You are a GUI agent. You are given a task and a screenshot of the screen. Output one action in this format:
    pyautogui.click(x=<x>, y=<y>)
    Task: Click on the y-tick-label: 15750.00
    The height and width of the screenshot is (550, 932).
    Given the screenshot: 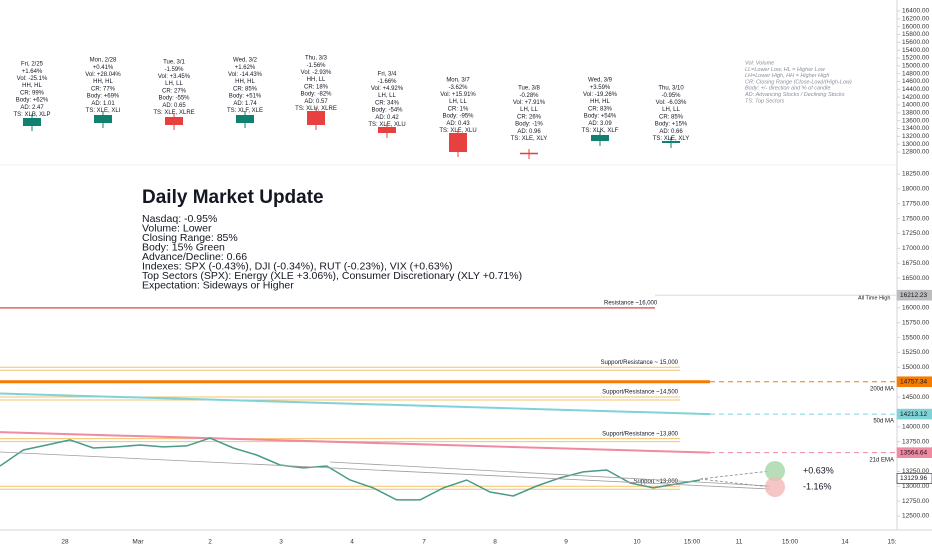 What is the action you would take?
    pyautogui.click(x=915, y=322)
    